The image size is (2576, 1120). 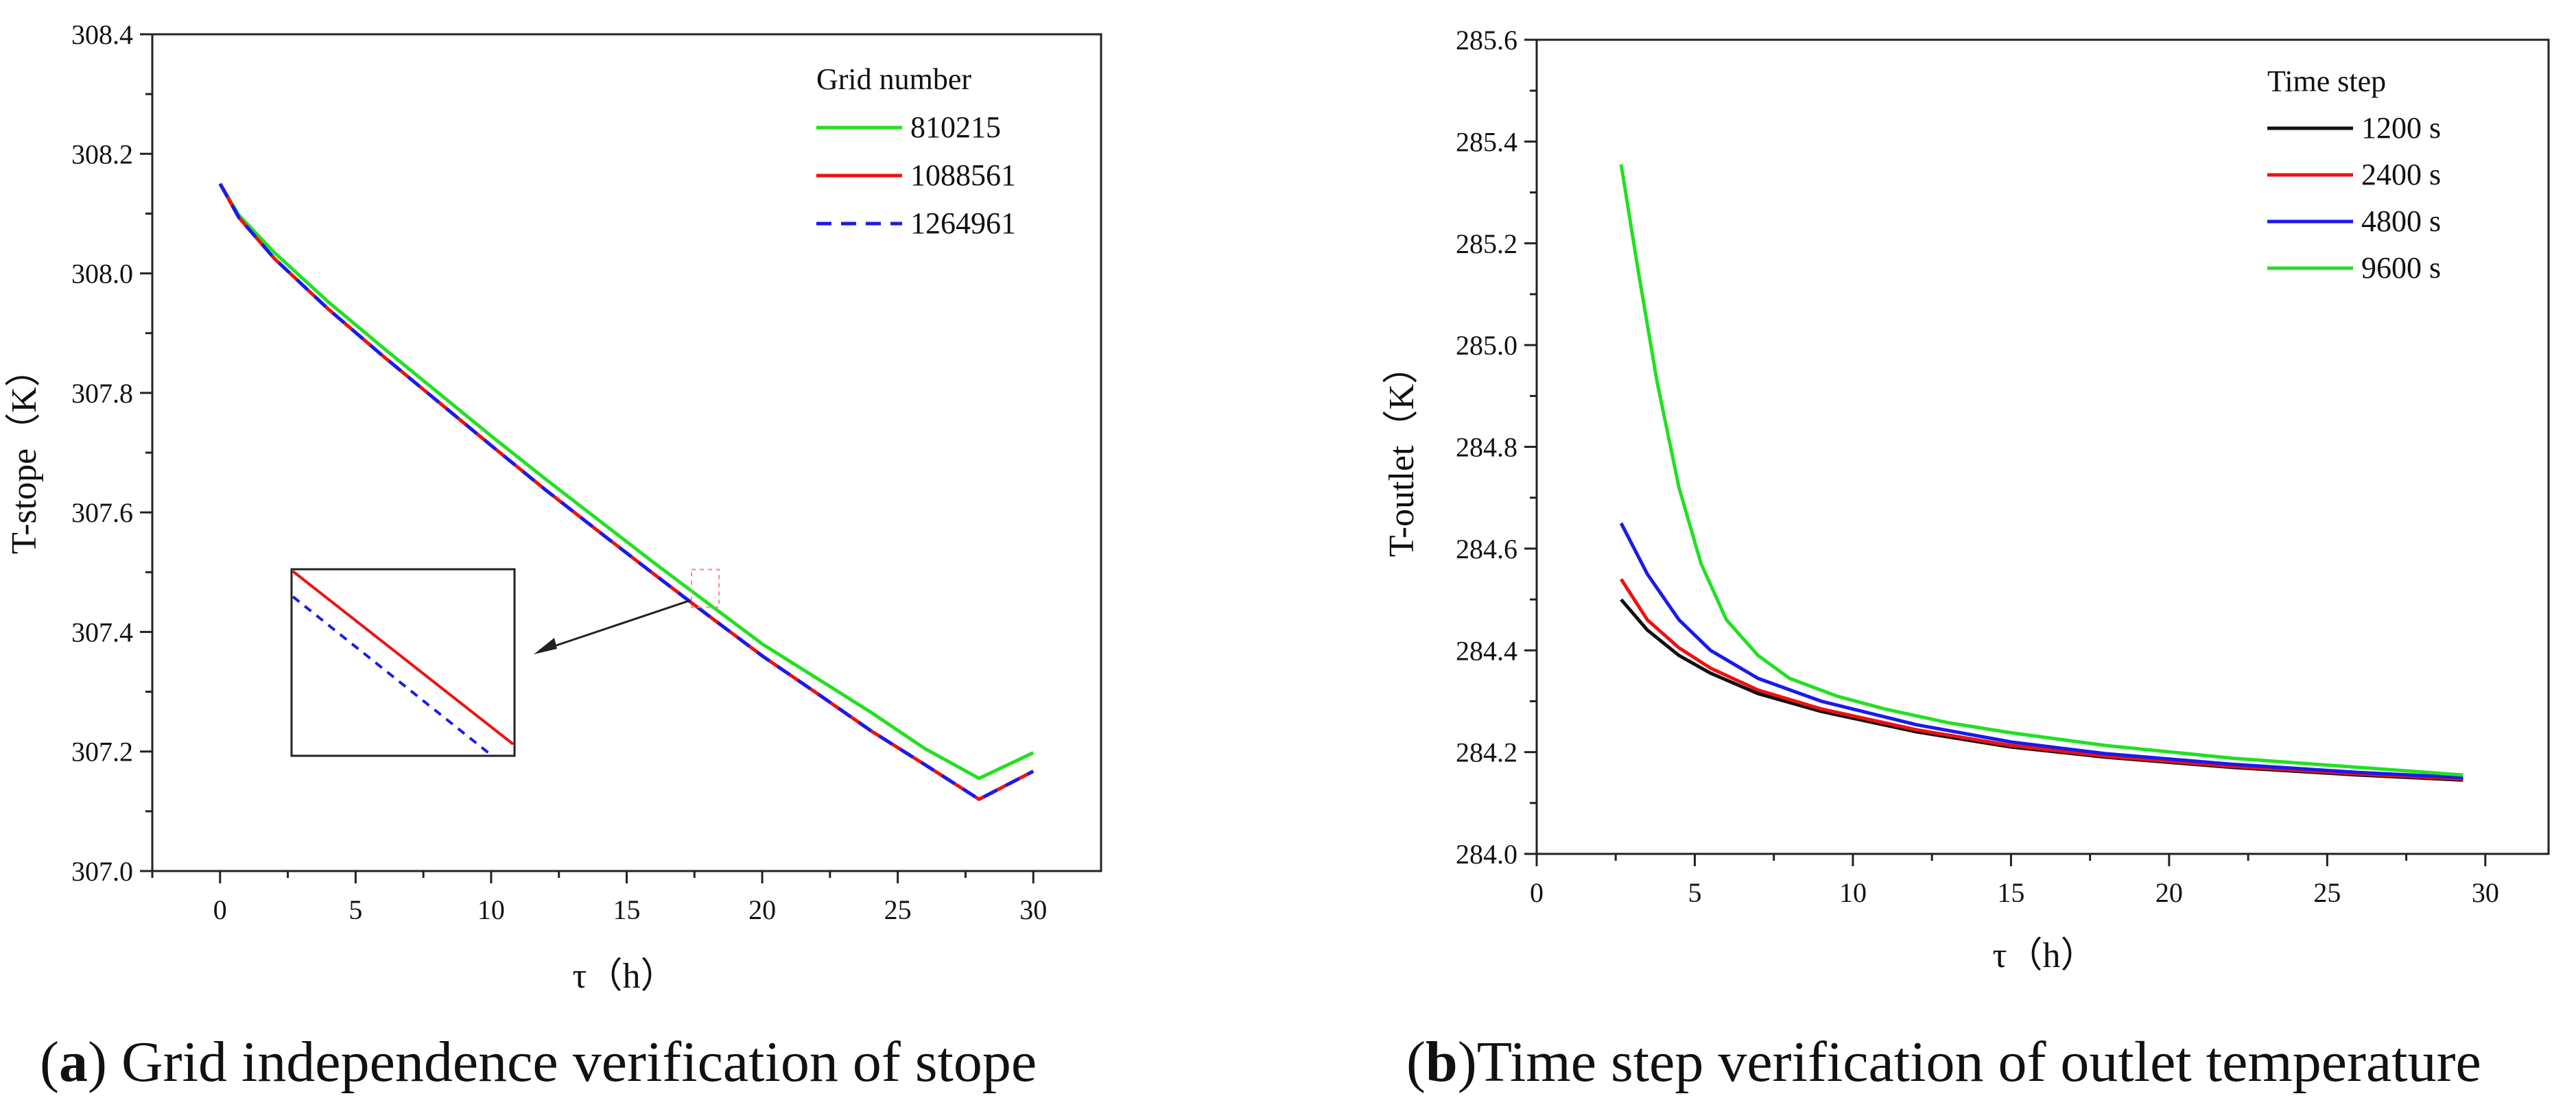 What do you see at coordinates (102, 512) in the screenshot?
I see `y-tick-label-a-3: 307.6` at bounding box center [102, 512].